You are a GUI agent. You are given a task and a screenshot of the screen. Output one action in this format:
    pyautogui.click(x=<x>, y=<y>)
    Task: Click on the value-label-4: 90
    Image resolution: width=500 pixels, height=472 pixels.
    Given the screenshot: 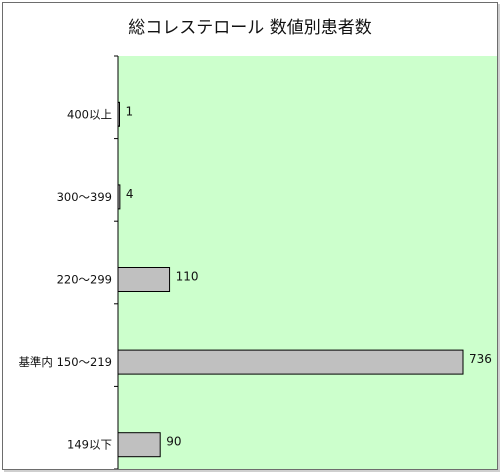 What is the action you would take?
    pyautogui.click(x=173, y=442)
    